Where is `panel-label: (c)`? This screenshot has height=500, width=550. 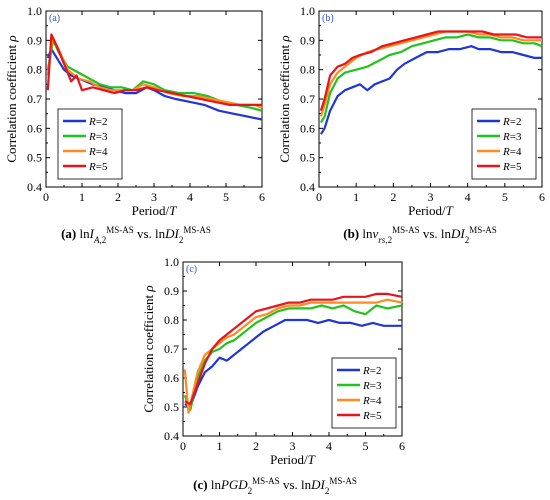
panel-label: (c) is located at coordinates (191, 269).